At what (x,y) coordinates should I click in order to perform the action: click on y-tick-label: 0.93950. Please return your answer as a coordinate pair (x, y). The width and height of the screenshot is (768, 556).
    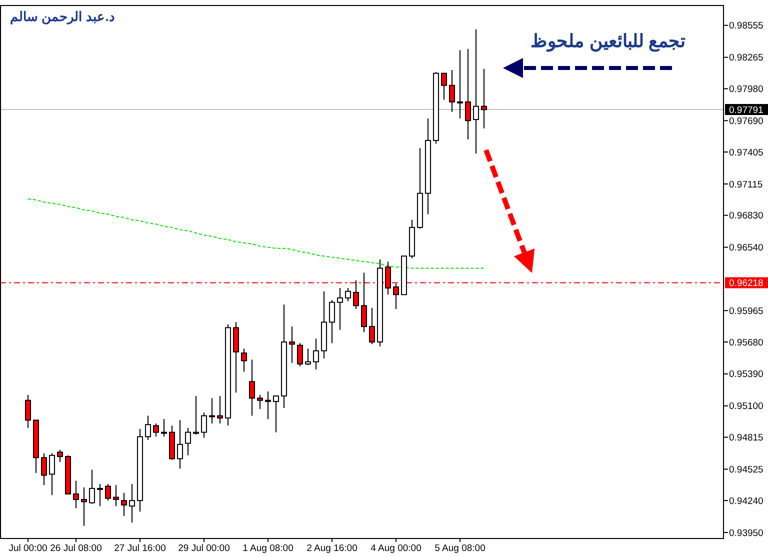
    Looking at the image, I should click on (746, 533).